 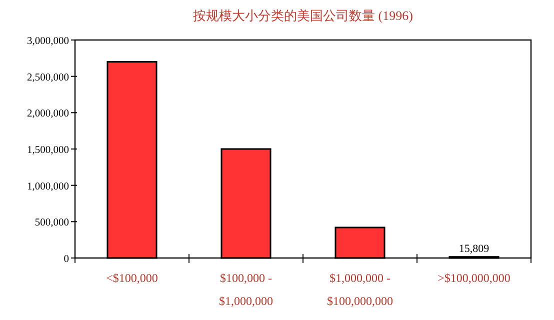 I want to click on y-tick-label: 3,000,000, so click(x=48, y=41).